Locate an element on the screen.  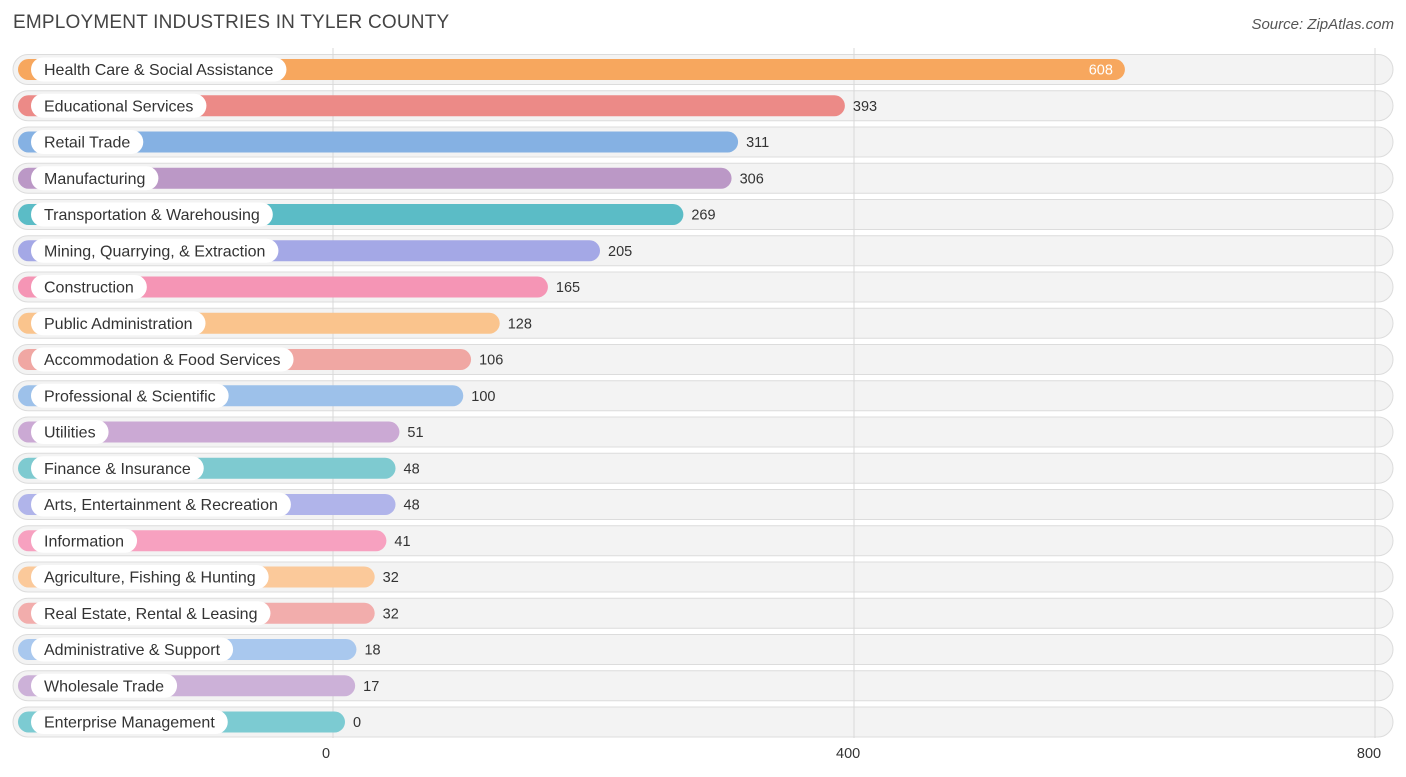
category-label: Finance & Insurance is located at coordinates (117, 469).